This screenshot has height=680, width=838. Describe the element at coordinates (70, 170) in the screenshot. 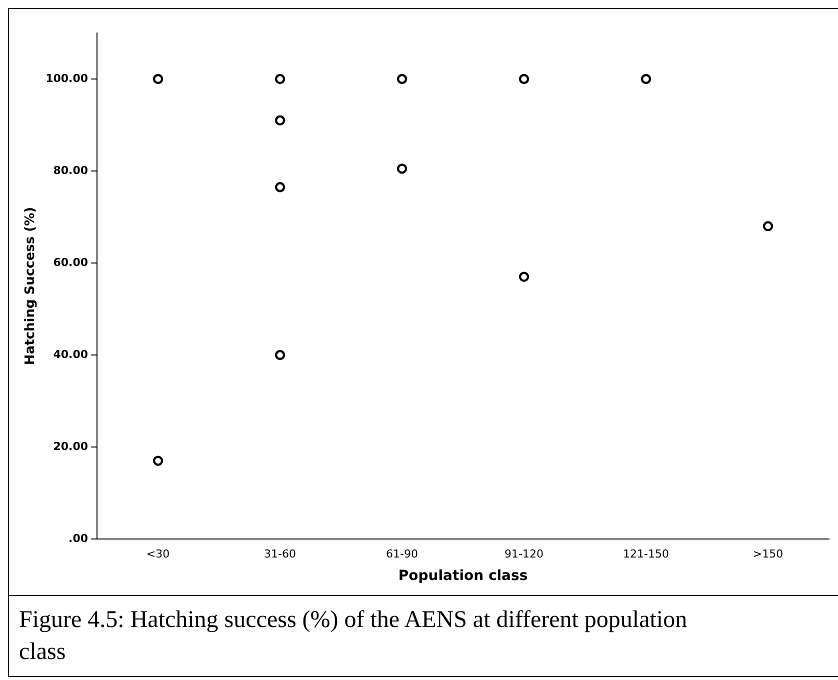

I see `y-tick-label: 80.00` at that location.